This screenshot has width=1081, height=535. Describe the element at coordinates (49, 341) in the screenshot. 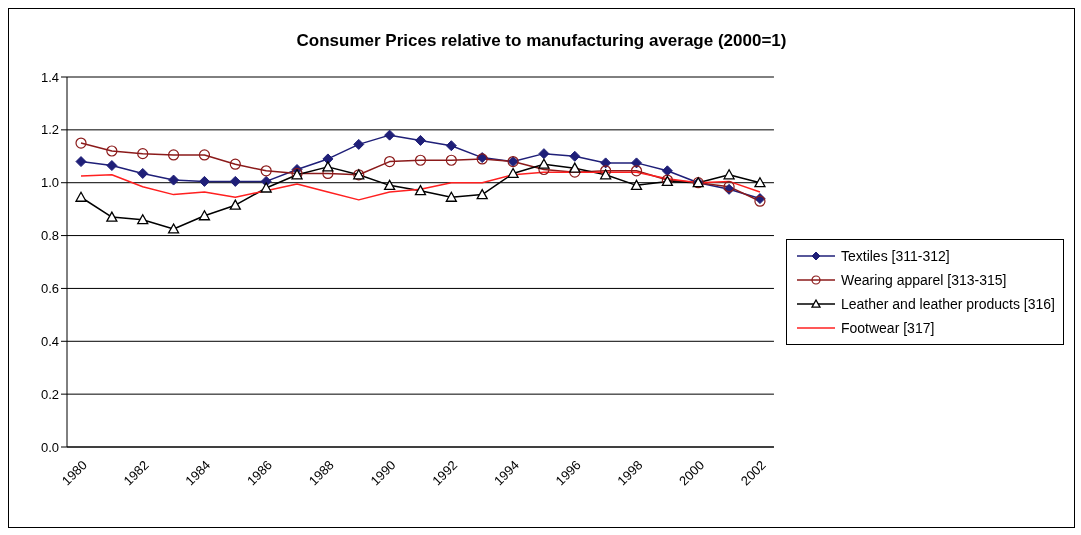

I see `y-tick-label: 0.4` at that location.